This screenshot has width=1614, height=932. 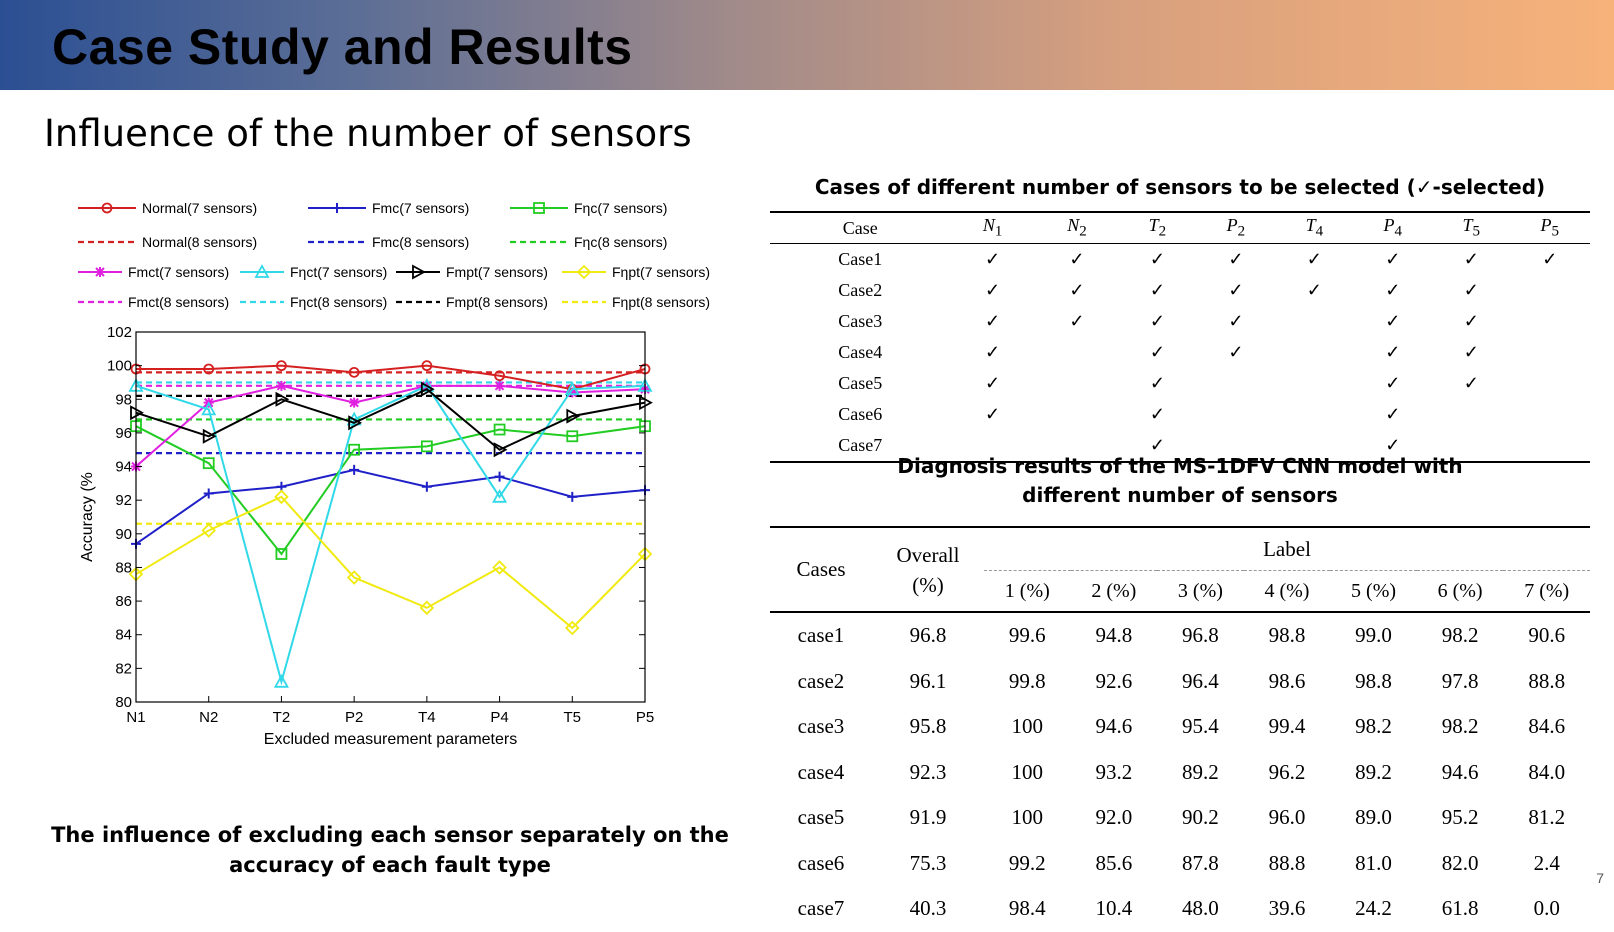 I want to click on legend-label: Fmct(8 sensors), so click(x=178, y=302).